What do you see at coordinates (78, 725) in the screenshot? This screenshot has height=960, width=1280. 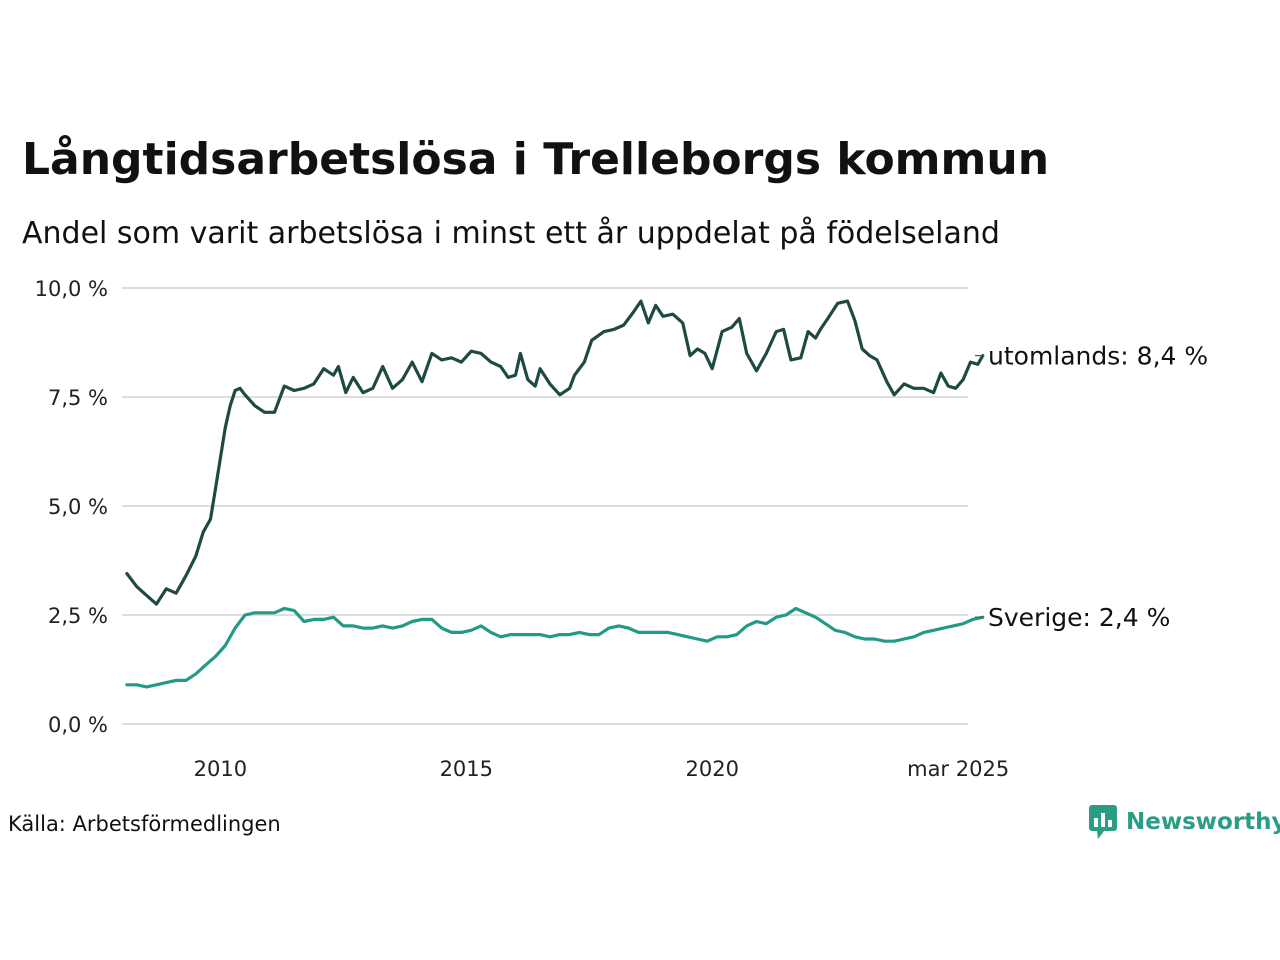 I see `y-tick-label: 0,0 %` at bounding box center [78, 725].